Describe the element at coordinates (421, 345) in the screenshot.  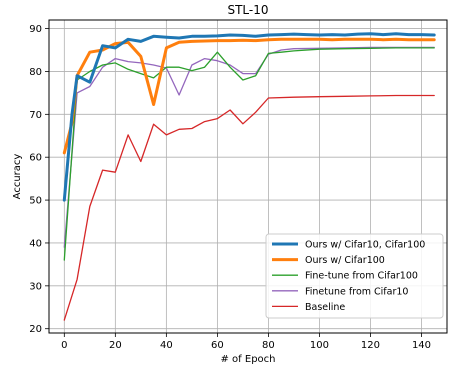
I see `x-tick-label: 140` at that location.